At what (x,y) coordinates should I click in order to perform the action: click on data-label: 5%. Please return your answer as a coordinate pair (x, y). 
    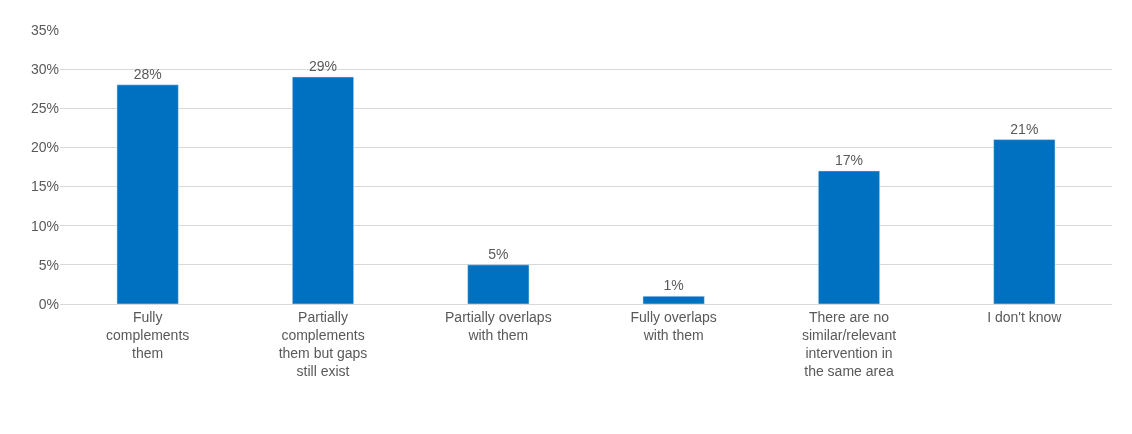
    Looking at the image, I should click on (498, 253).